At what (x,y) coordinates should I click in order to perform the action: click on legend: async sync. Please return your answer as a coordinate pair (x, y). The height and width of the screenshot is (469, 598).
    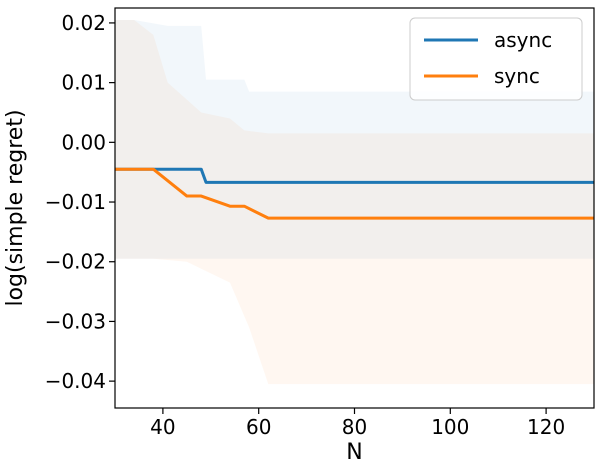
    Looking at the image, I should click on (496, 59).